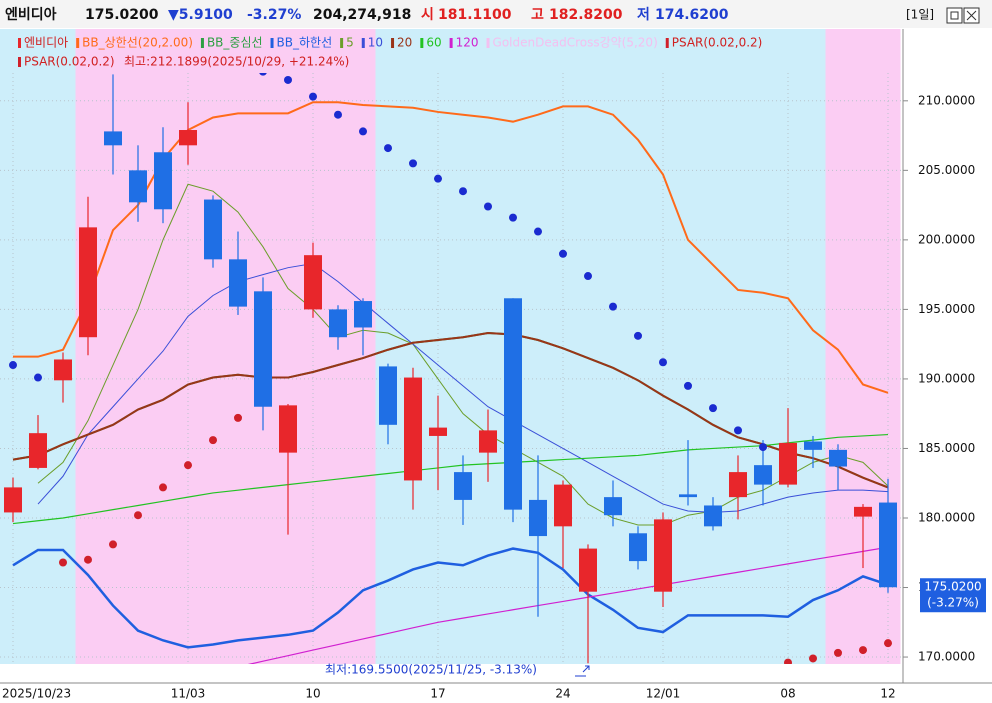 Image resolution: width=992 pixels, height=703 pixels. What do you see at coordinates (953, 603) in the screenshot?
I see `last-change: (-3.27%)` at bounding box center [953, 603].